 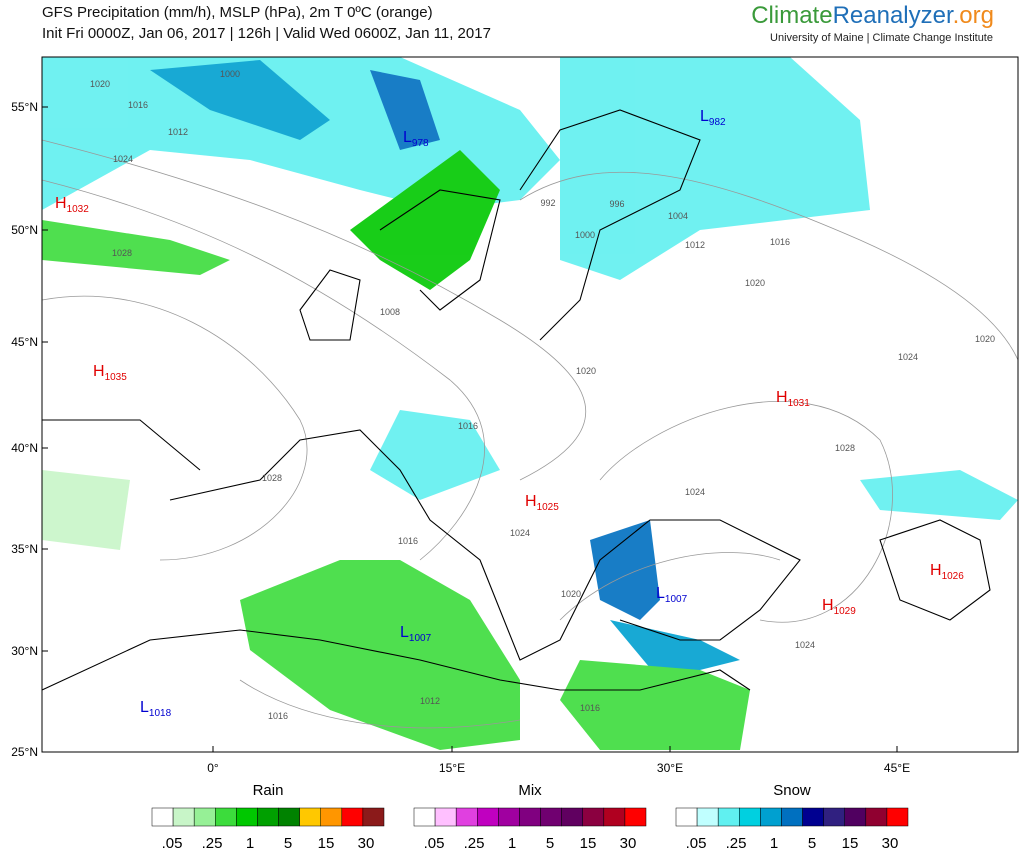 What do you see at coordinates (547, 203) in the screenshot?
I see `isobar-label: 992` at bounding box center [547, 203].